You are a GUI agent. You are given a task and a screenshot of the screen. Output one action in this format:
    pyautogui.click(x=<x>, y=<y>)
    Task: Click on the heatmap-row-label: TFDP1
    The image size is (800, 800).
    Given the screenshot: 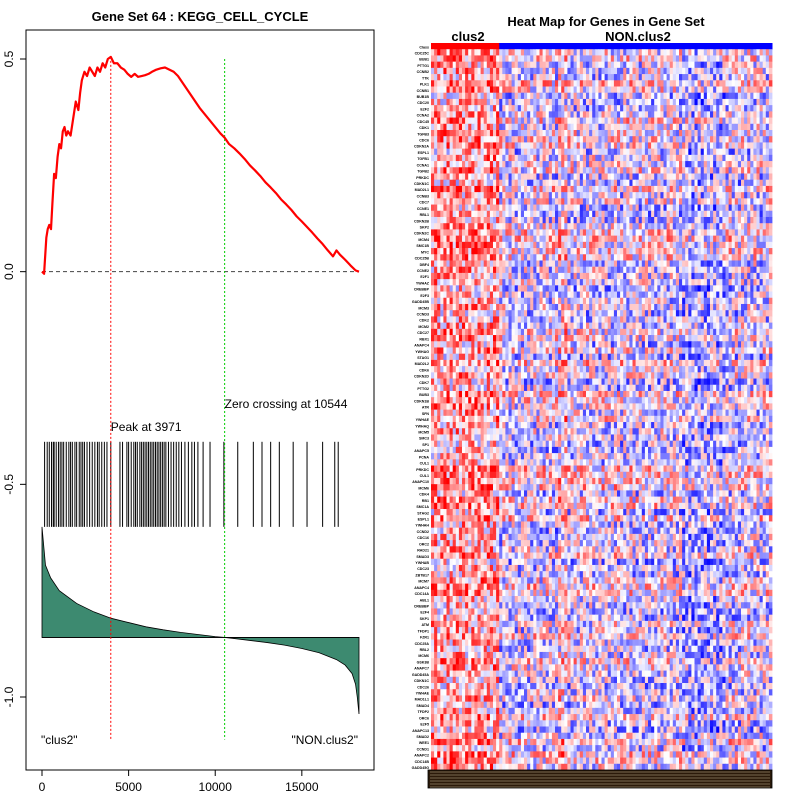 What is the action you would take?
    pyautogui.click(x=423, y=631)
    